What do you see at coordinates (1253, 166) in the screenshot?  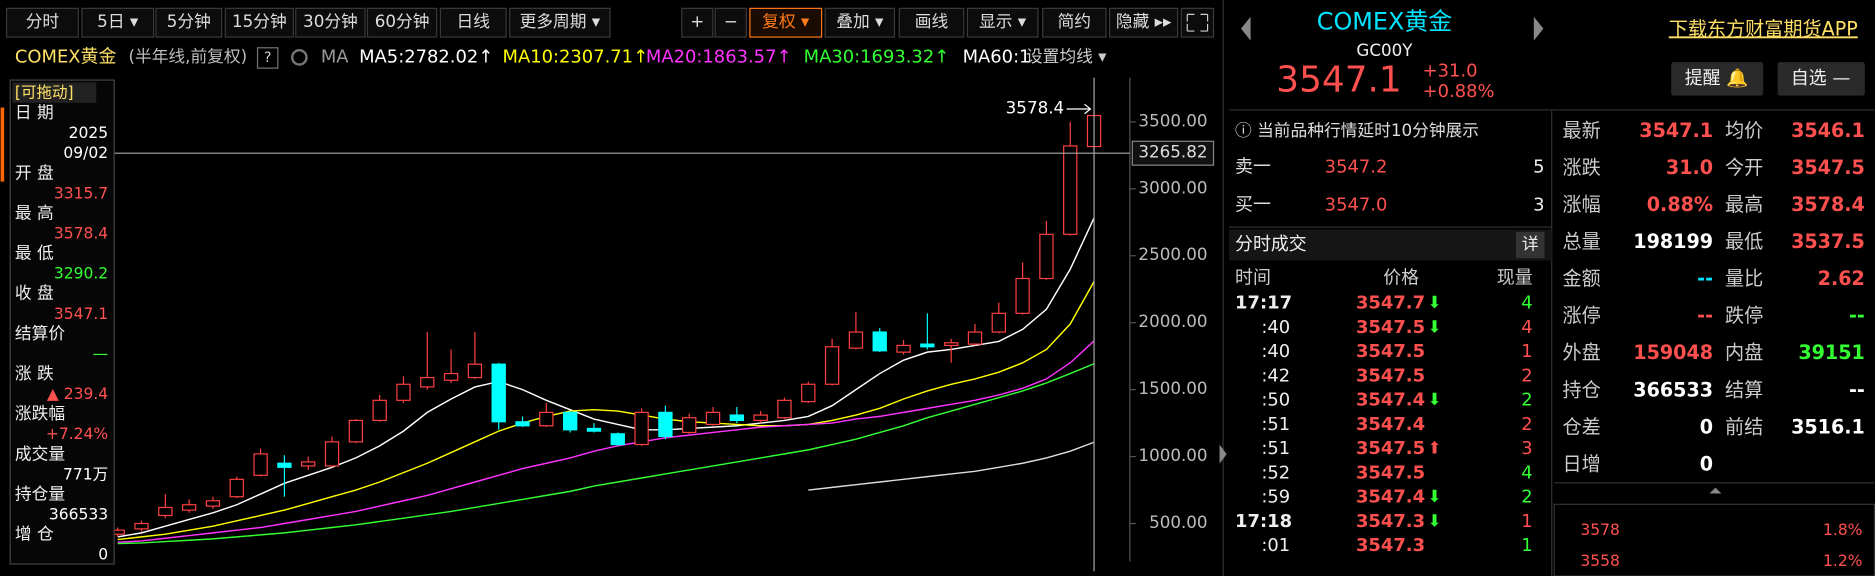 I see `book-label: 卖一` at bounding box center [1253, 166].